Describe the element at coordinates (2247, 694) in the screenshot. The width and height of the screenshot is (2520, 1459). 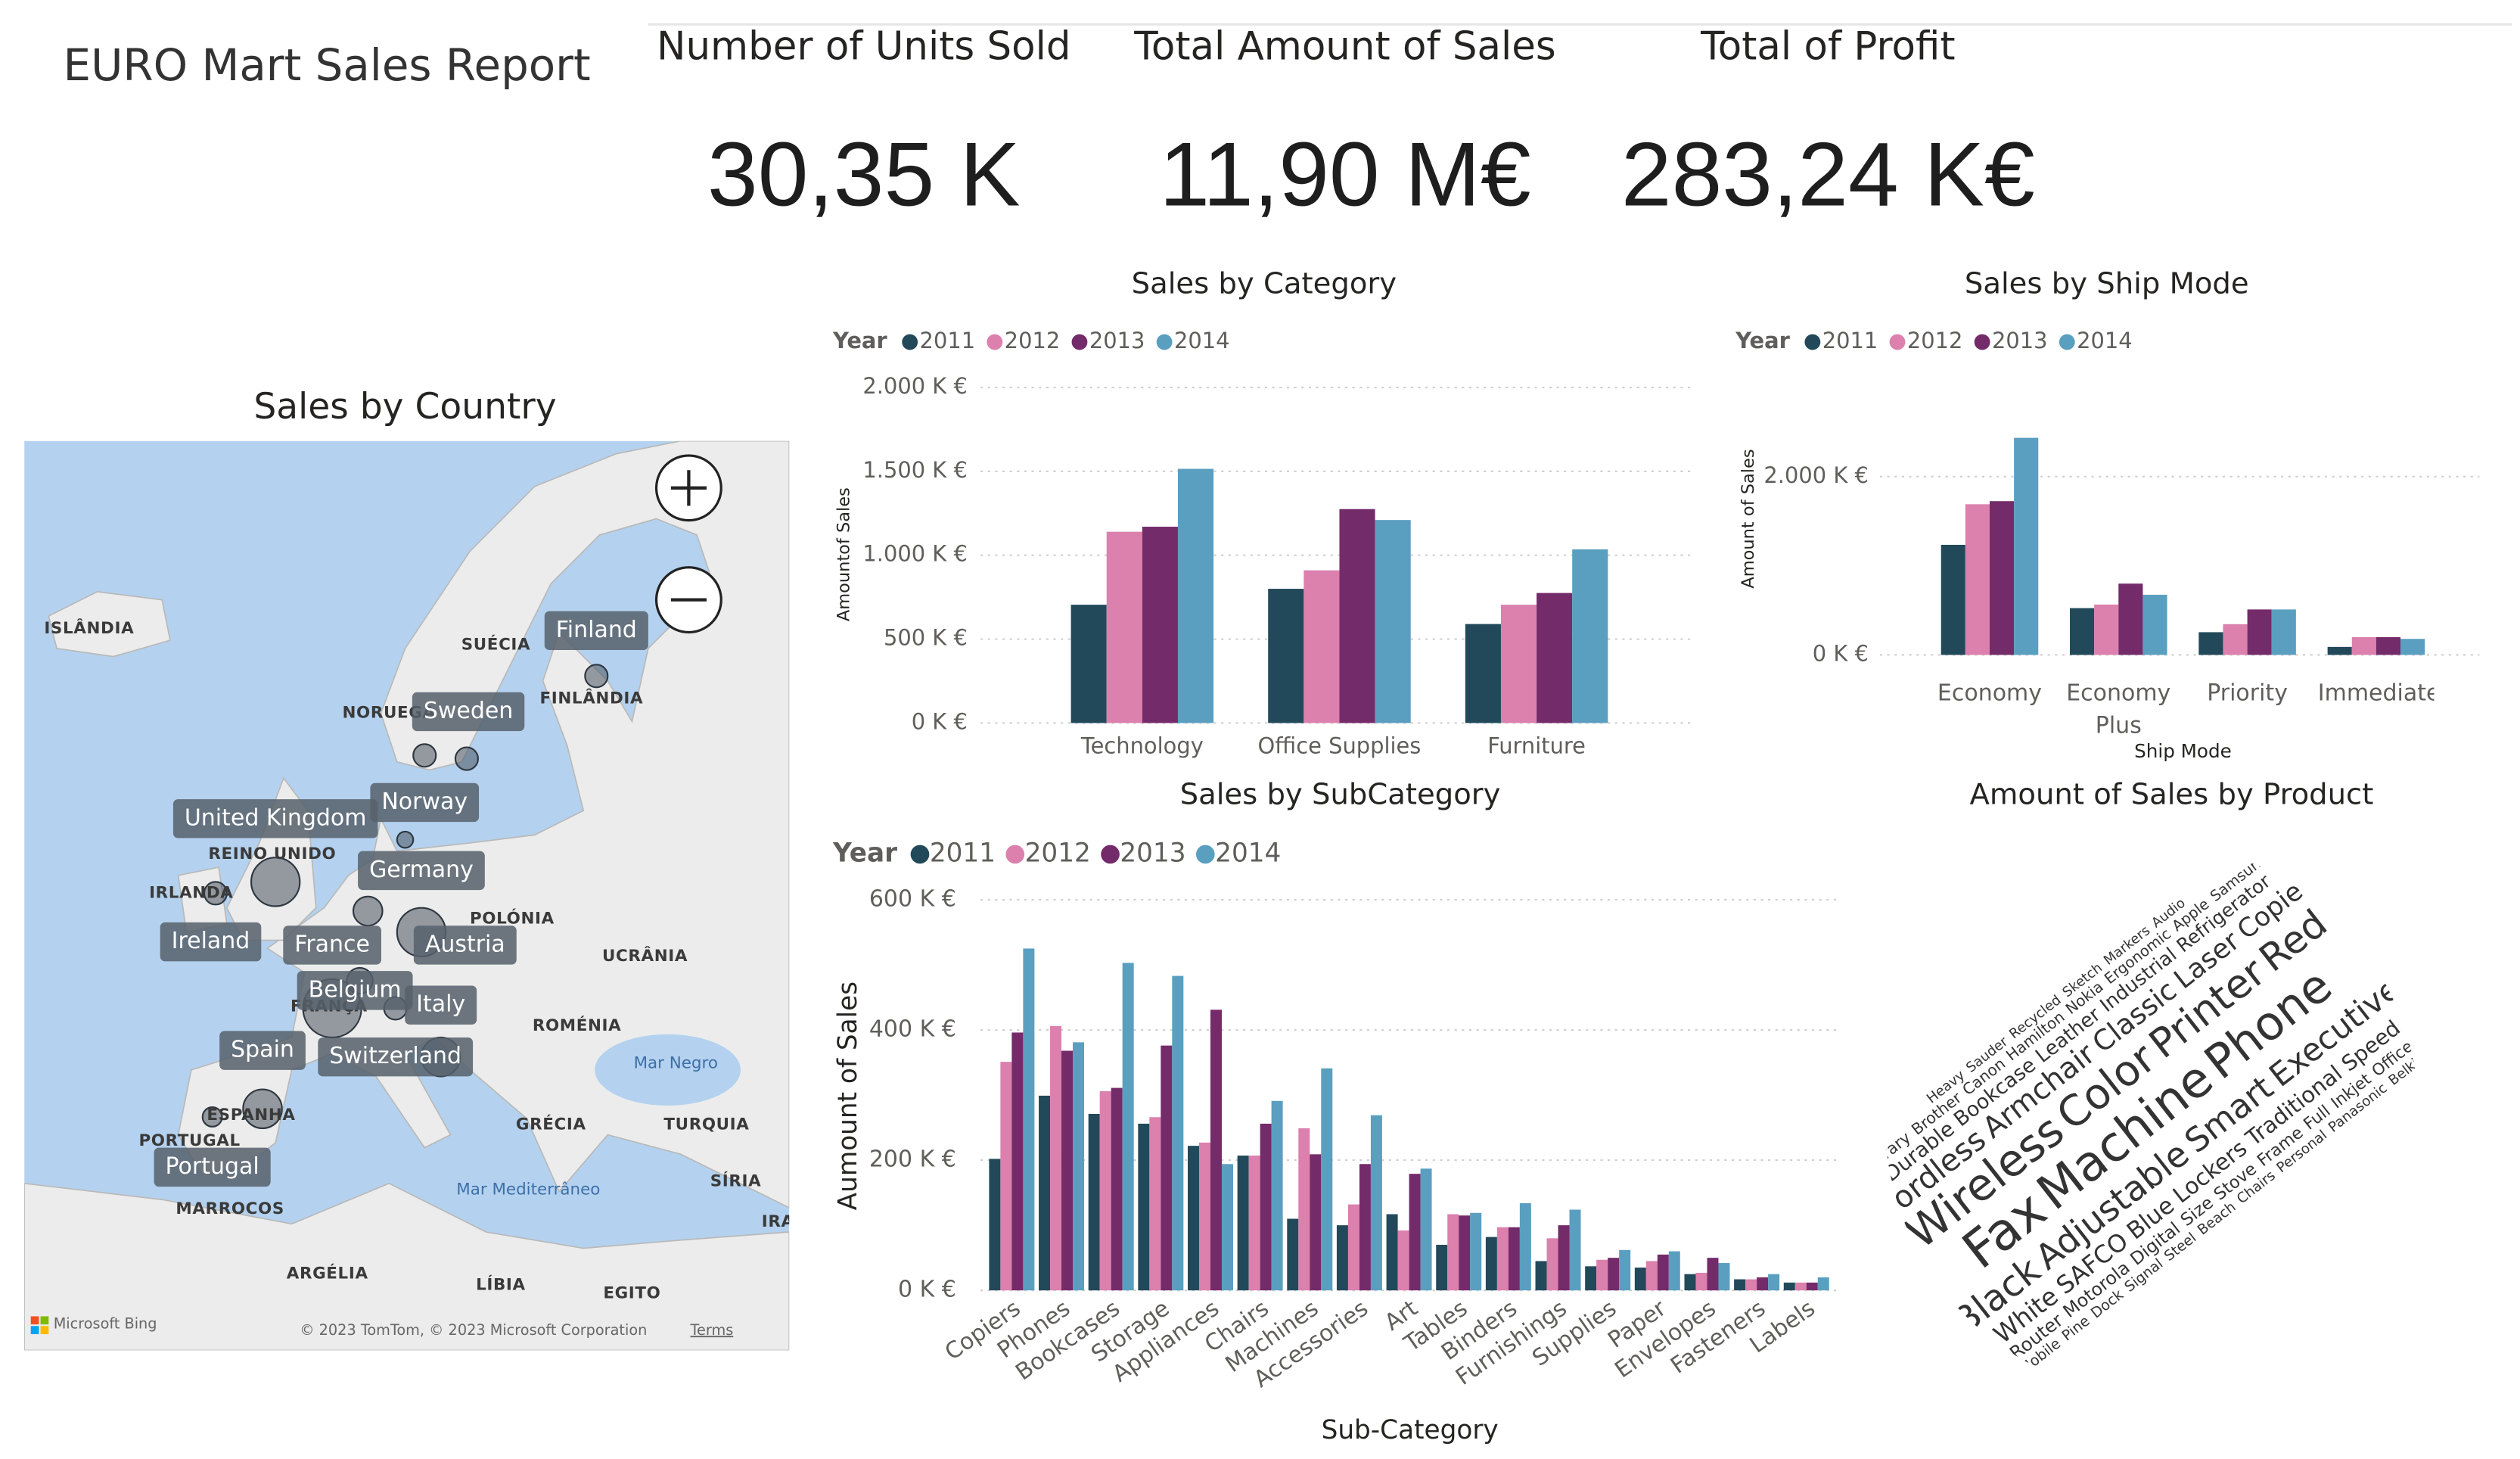
I see `x-tick-label-box: Priority` at that location.